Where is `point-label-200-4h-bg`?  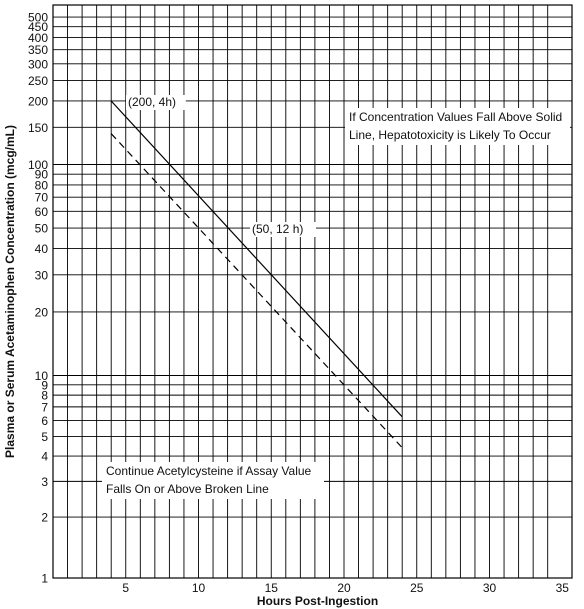 point-label-200-4h-bg is located at coordinates (156, 102).